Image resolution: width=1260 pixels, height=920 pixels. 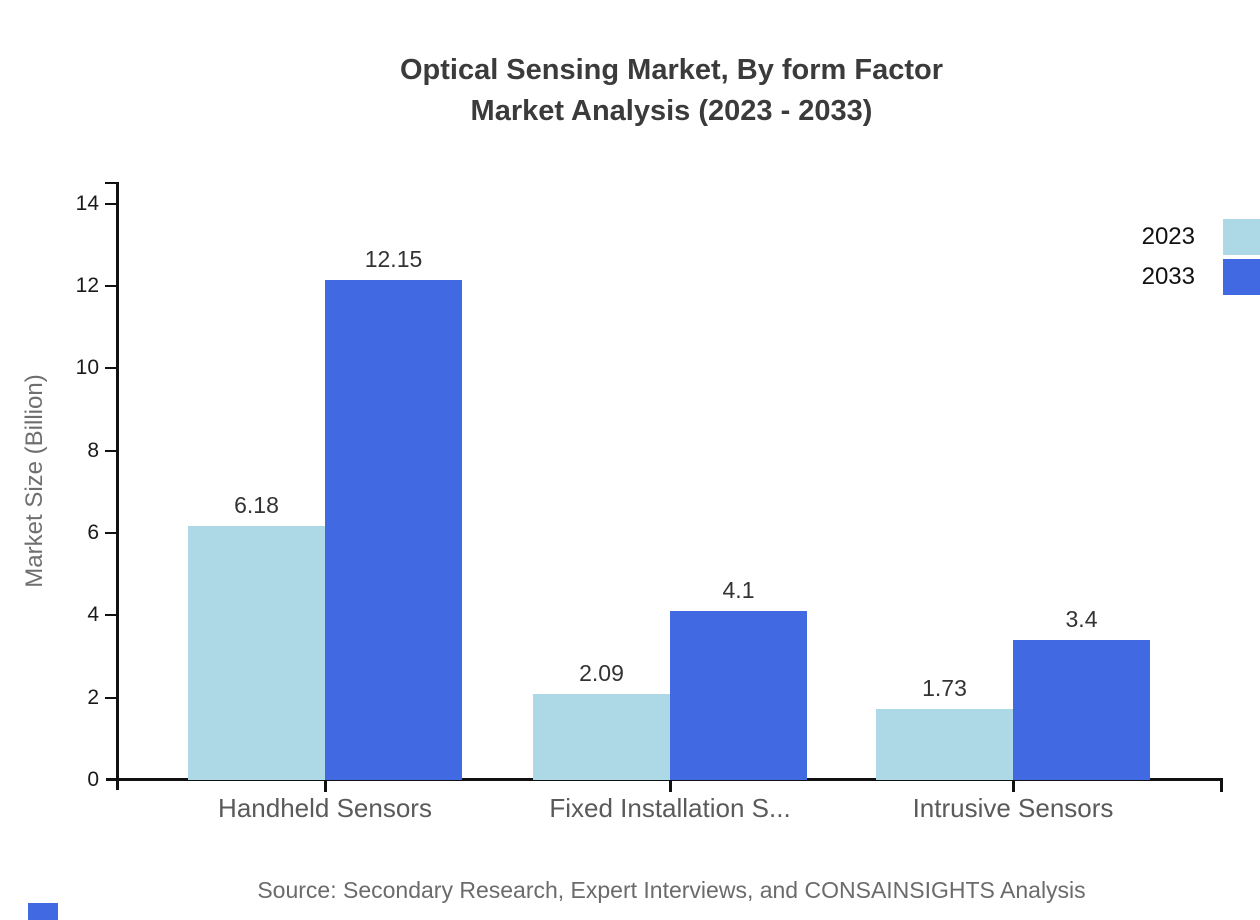 I want to click on legend-row: 2023, so click(x=1201, y=237).